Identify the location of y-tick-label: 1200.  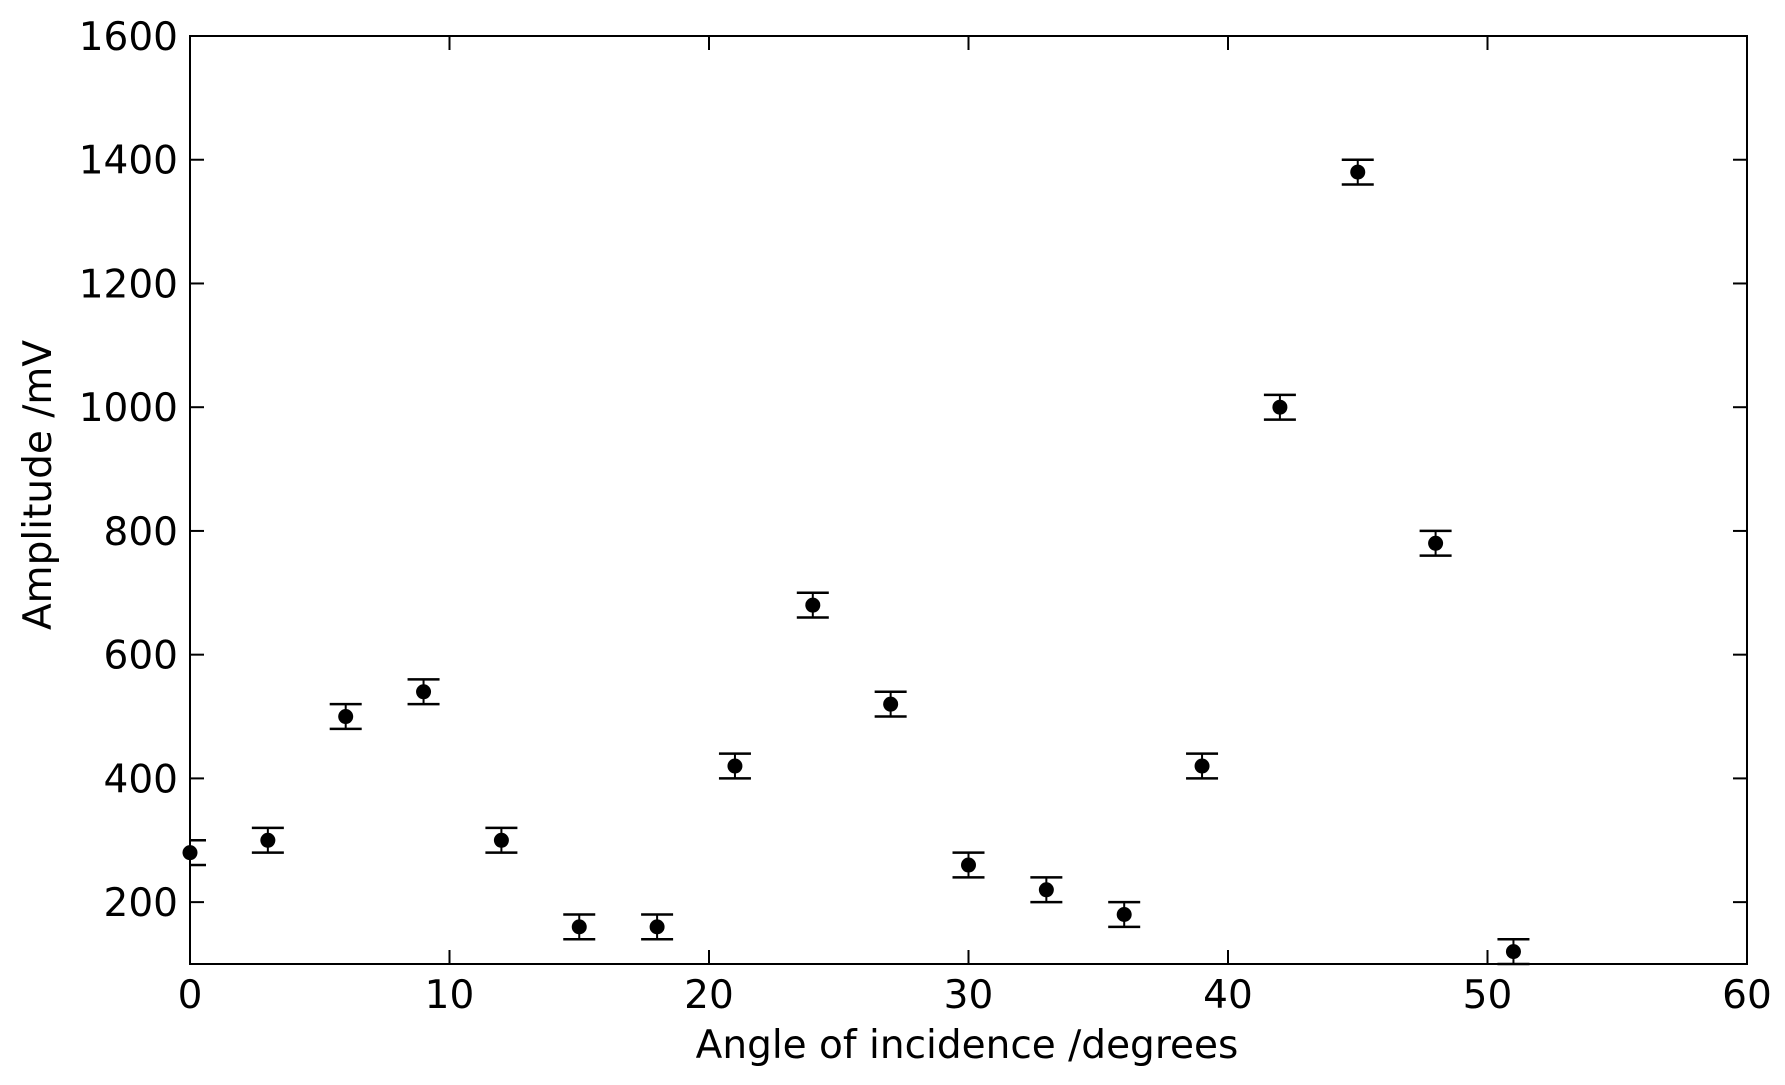
(128, 284).